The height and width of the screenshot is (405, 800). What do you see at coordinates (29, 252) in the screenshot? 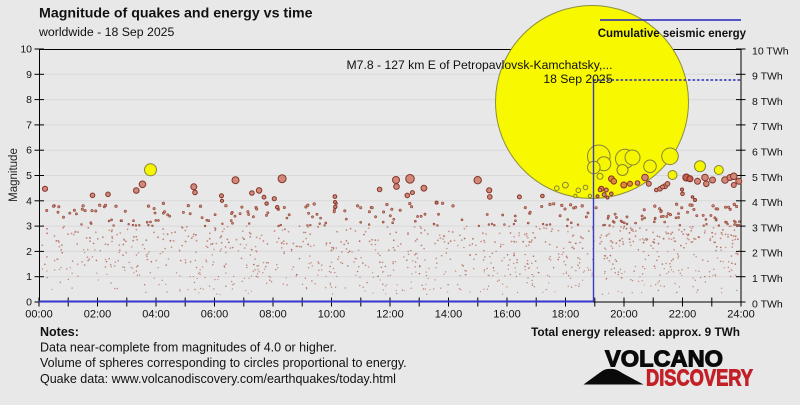
I see `svg-text: 2` at bounding box center [29, 252].